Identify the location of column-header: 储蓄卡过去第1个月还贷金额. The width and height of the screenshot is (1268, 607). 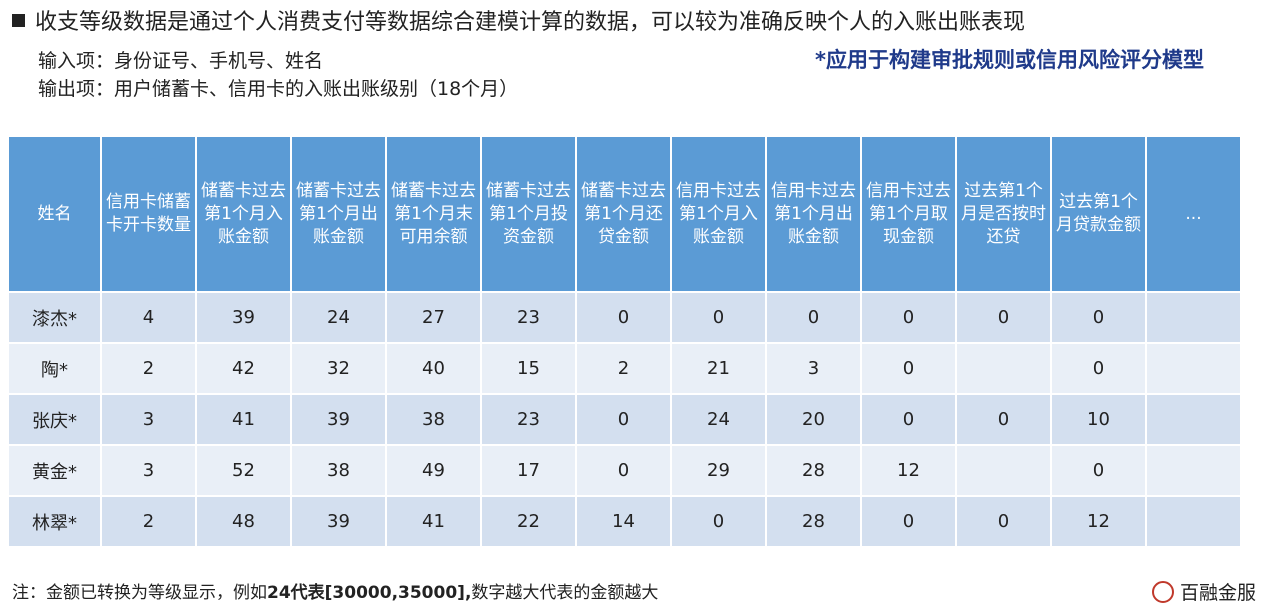
(623, 214).